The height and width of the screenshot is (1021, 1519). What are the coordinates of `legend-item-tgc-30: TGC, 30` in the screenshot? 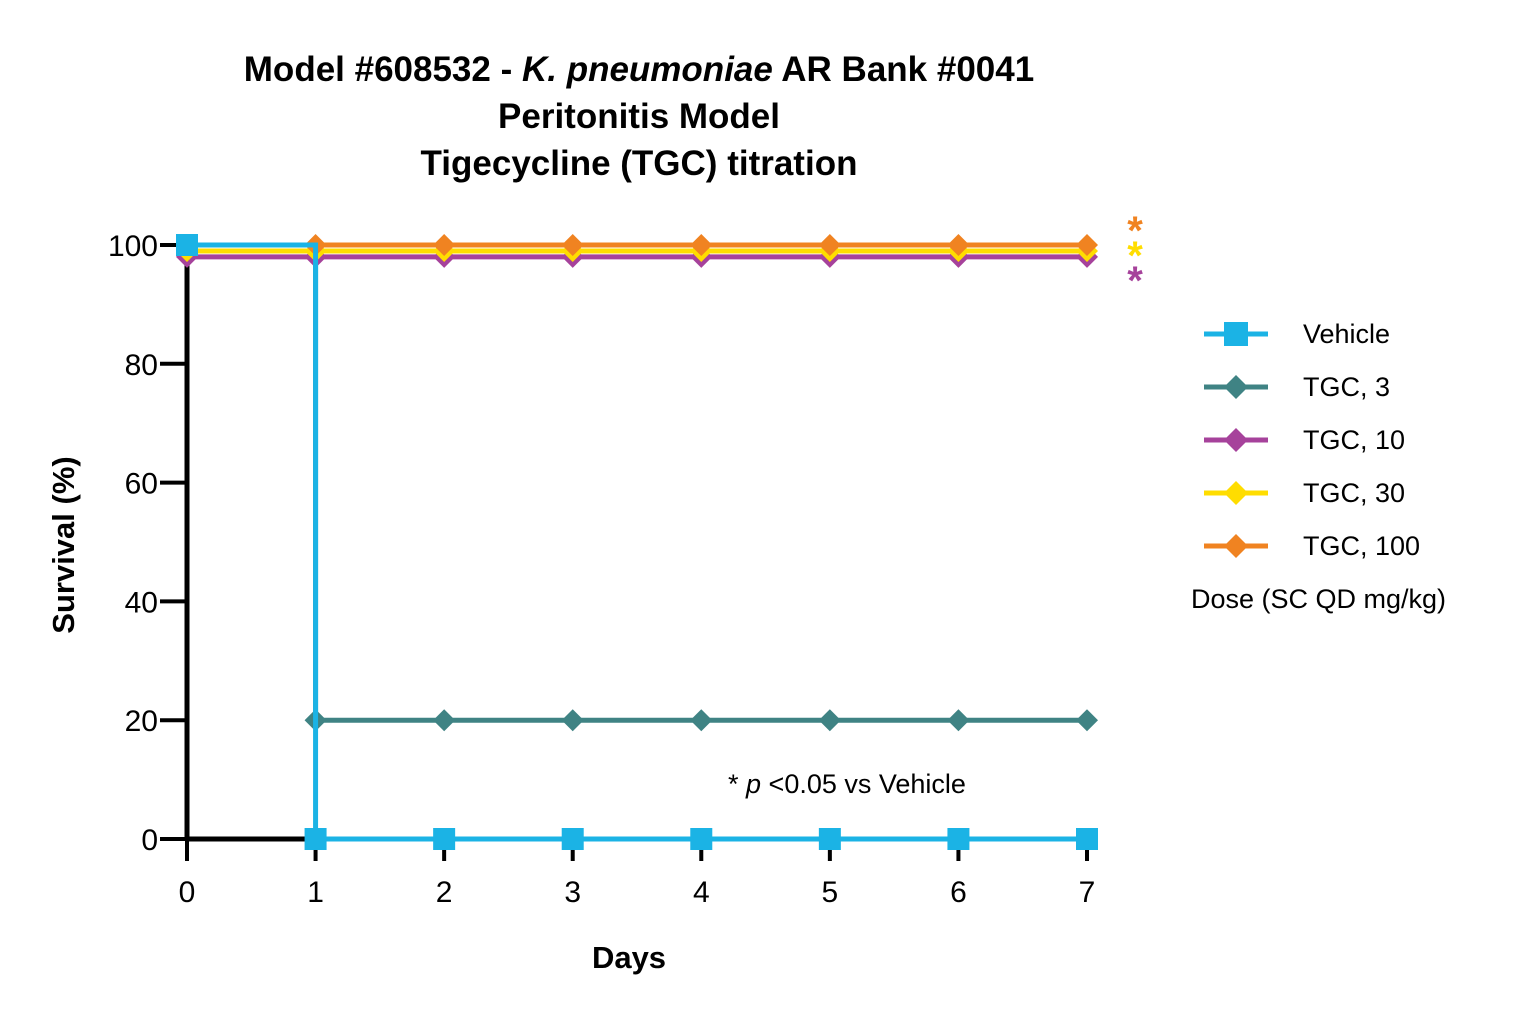 It's located at (1304, 493).